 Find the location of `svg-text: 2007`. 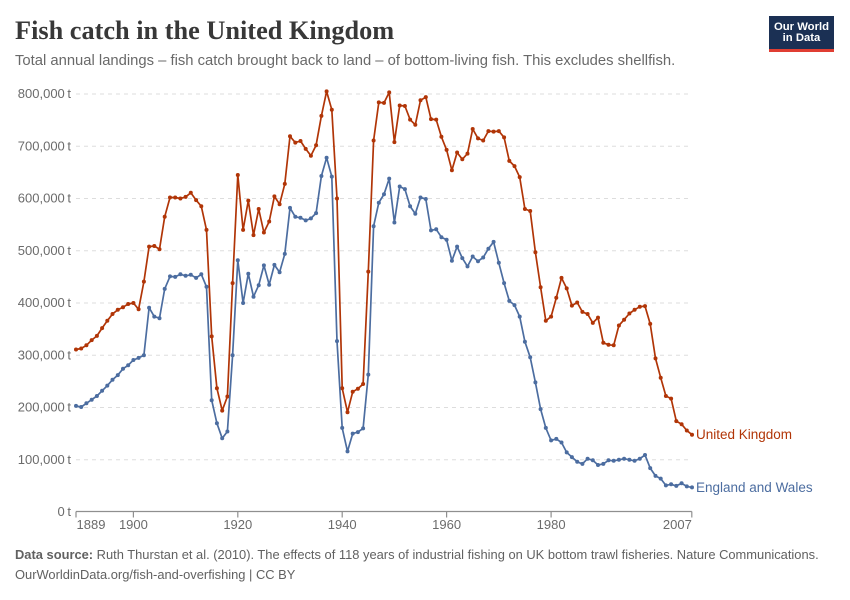

svg-text: 2007 is located at coordinates (677, 524).